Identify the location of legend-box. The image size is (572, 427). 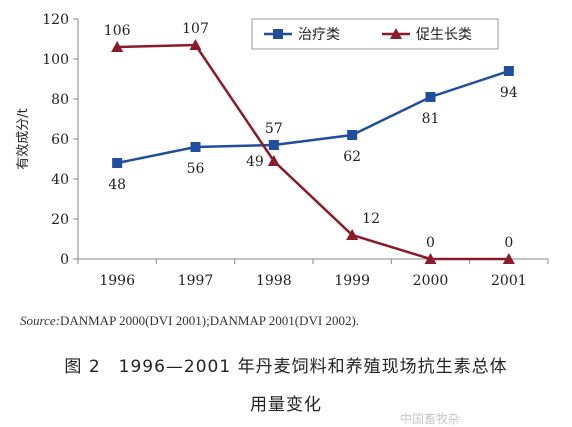
(375, 34).